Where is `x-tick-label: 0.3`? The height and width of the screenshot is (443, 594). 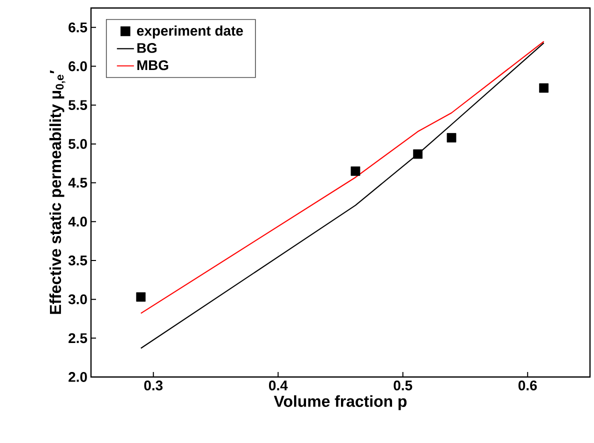 x-tick-label: 0.3 is located at coordinates (153, 385).